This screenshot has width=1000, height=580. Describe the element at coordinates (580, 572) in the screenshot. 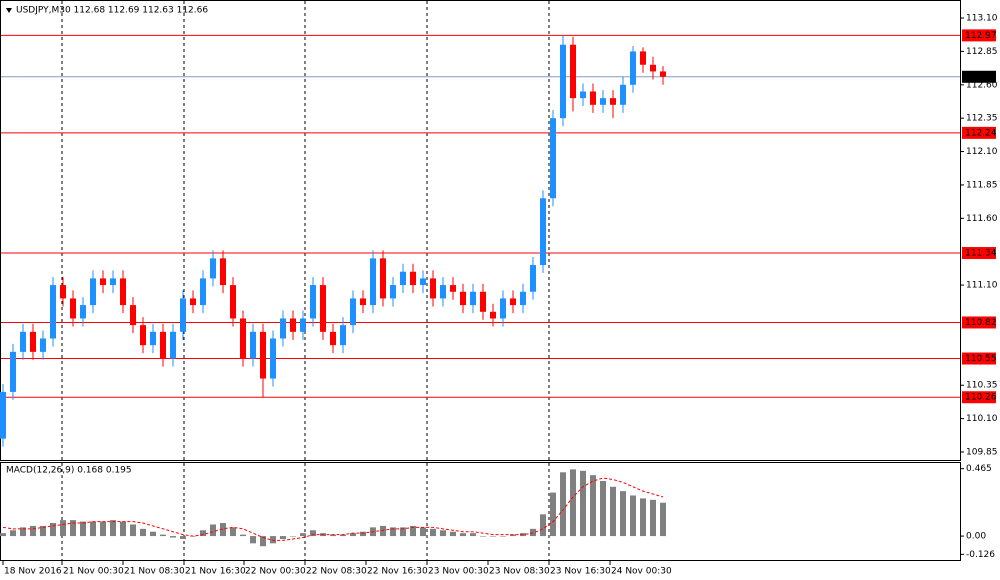

I see `x-tick-label: 23 Nov 16:30` at that location.